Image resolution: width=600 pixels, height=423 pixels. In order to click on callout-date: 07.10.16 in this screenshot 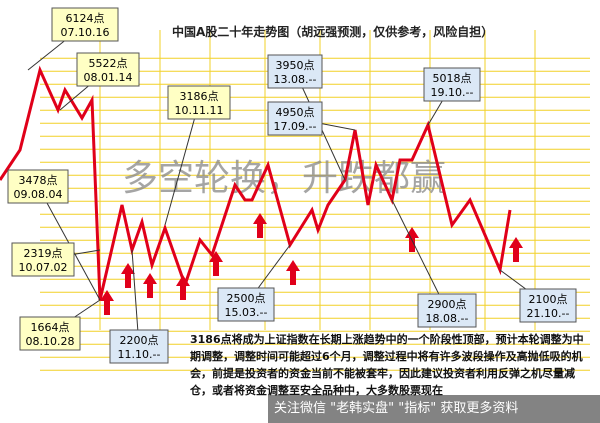, I will do `click(85, 32)`.